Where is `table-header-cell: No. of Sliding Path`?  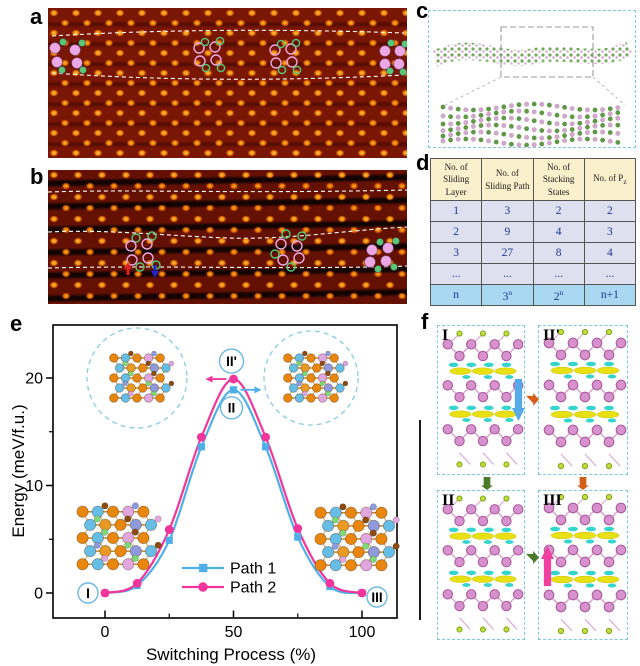 table-header-cell: No. of Sliding Path is located at coordinates (507, 179).